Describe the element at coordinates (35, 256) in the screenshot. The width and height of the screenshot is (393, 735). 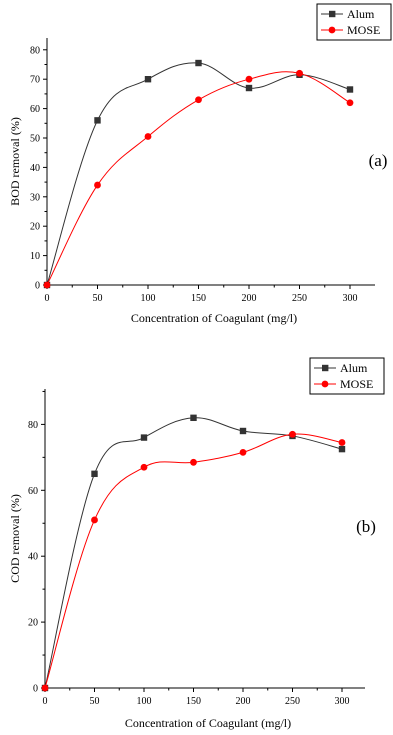
I see `y-tick-label: 10` at that location.